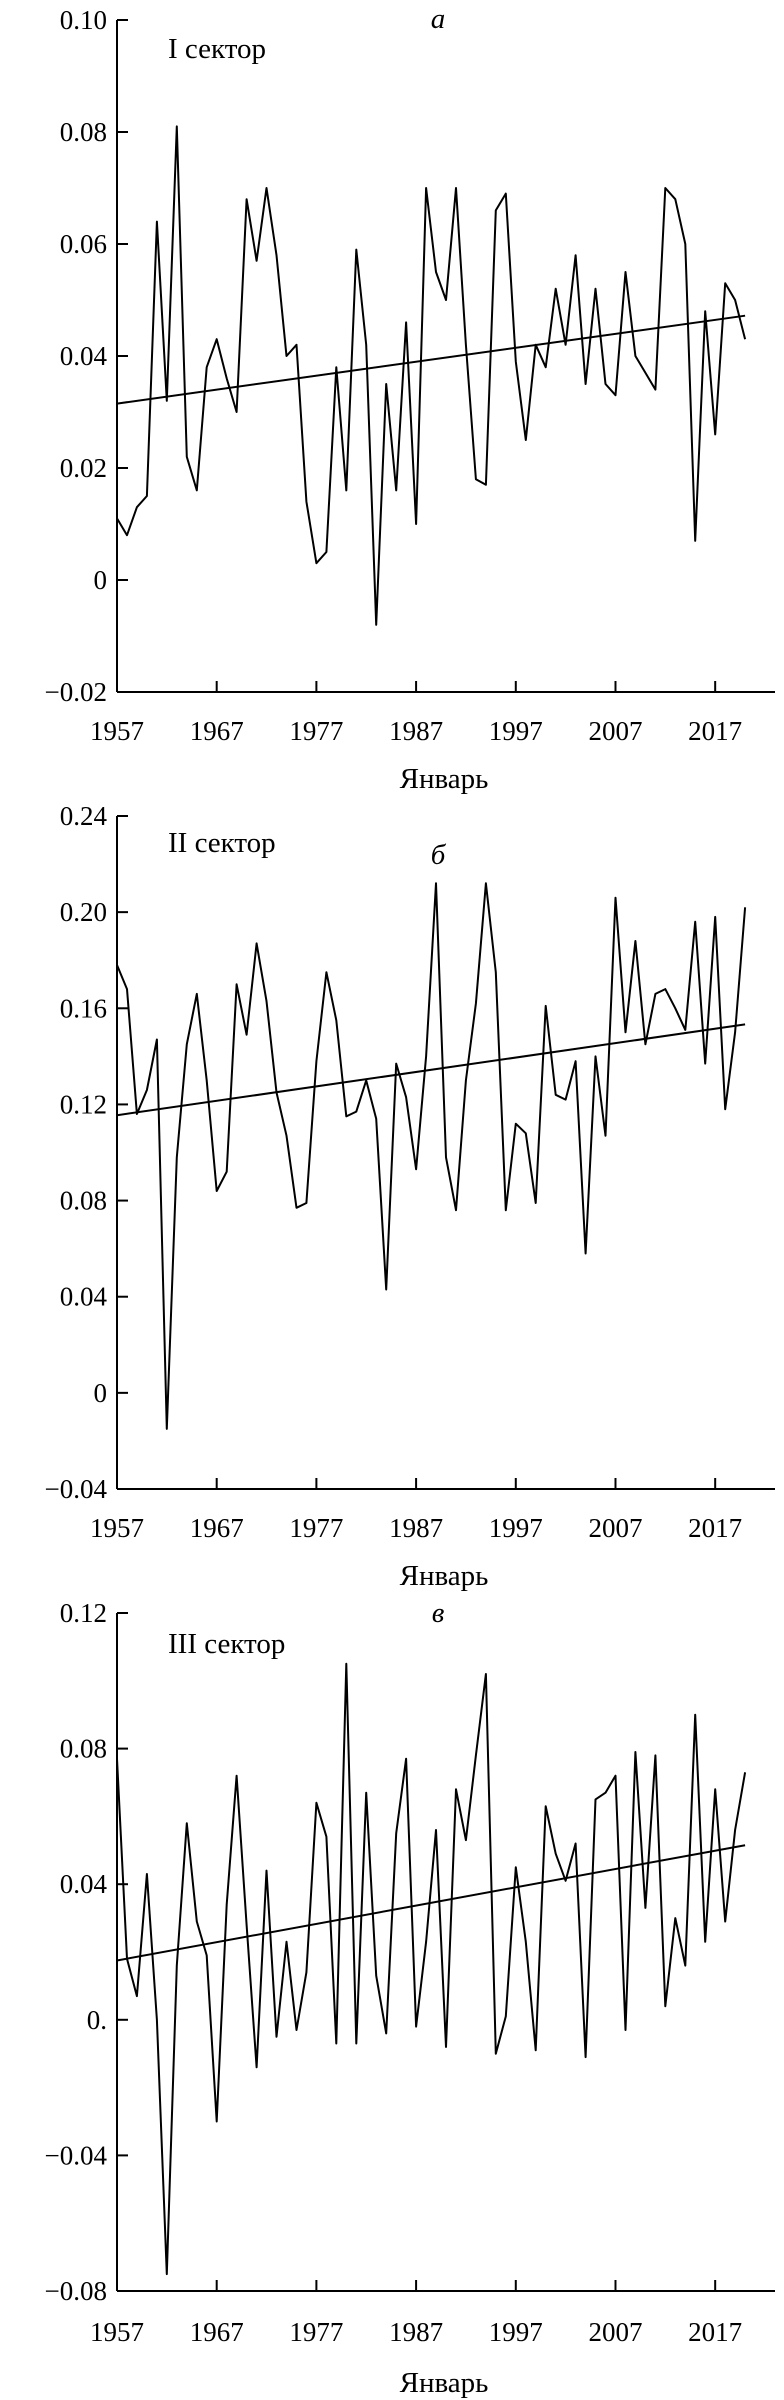  What do you see at coordinates (76, 692) in the screenshot?
I see `y-tick-label: −0.02` at bounding box center [76, 692].